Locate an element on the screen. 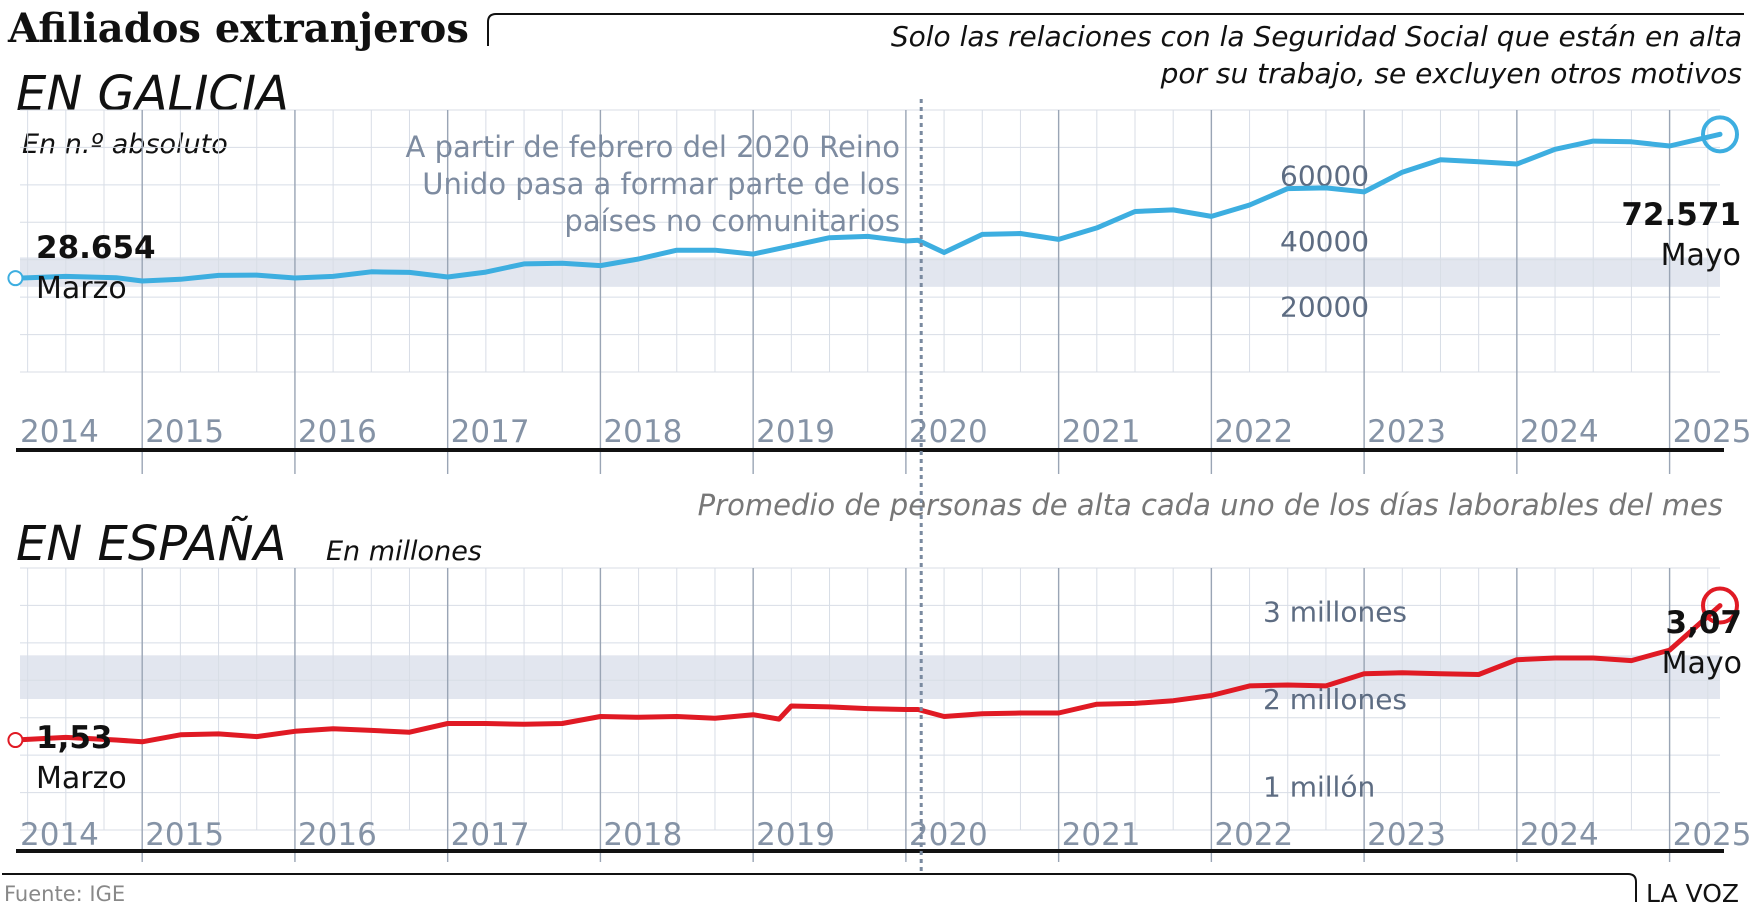 The image size is (1755, 909). espana-end-value: 3,07 is located at coordinates (1704, 623).